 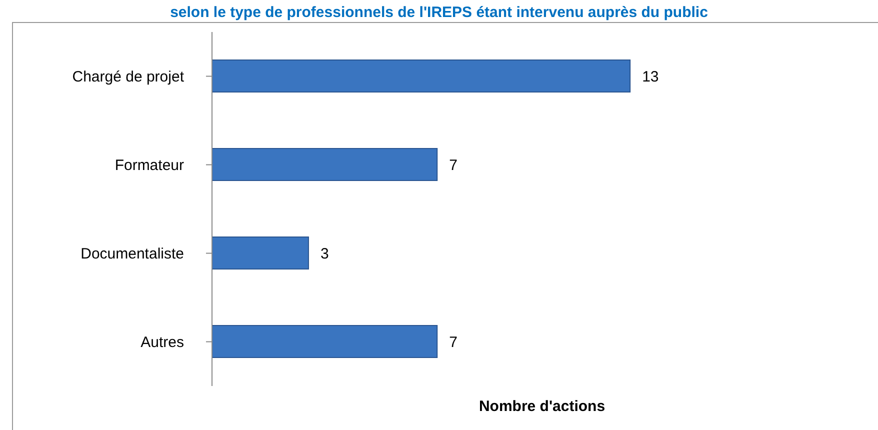 What do you see at coordinates (128, 77) in the screenshot?
I see `y-tick-label: Chargé de projet` at bounding box center [128, 77].